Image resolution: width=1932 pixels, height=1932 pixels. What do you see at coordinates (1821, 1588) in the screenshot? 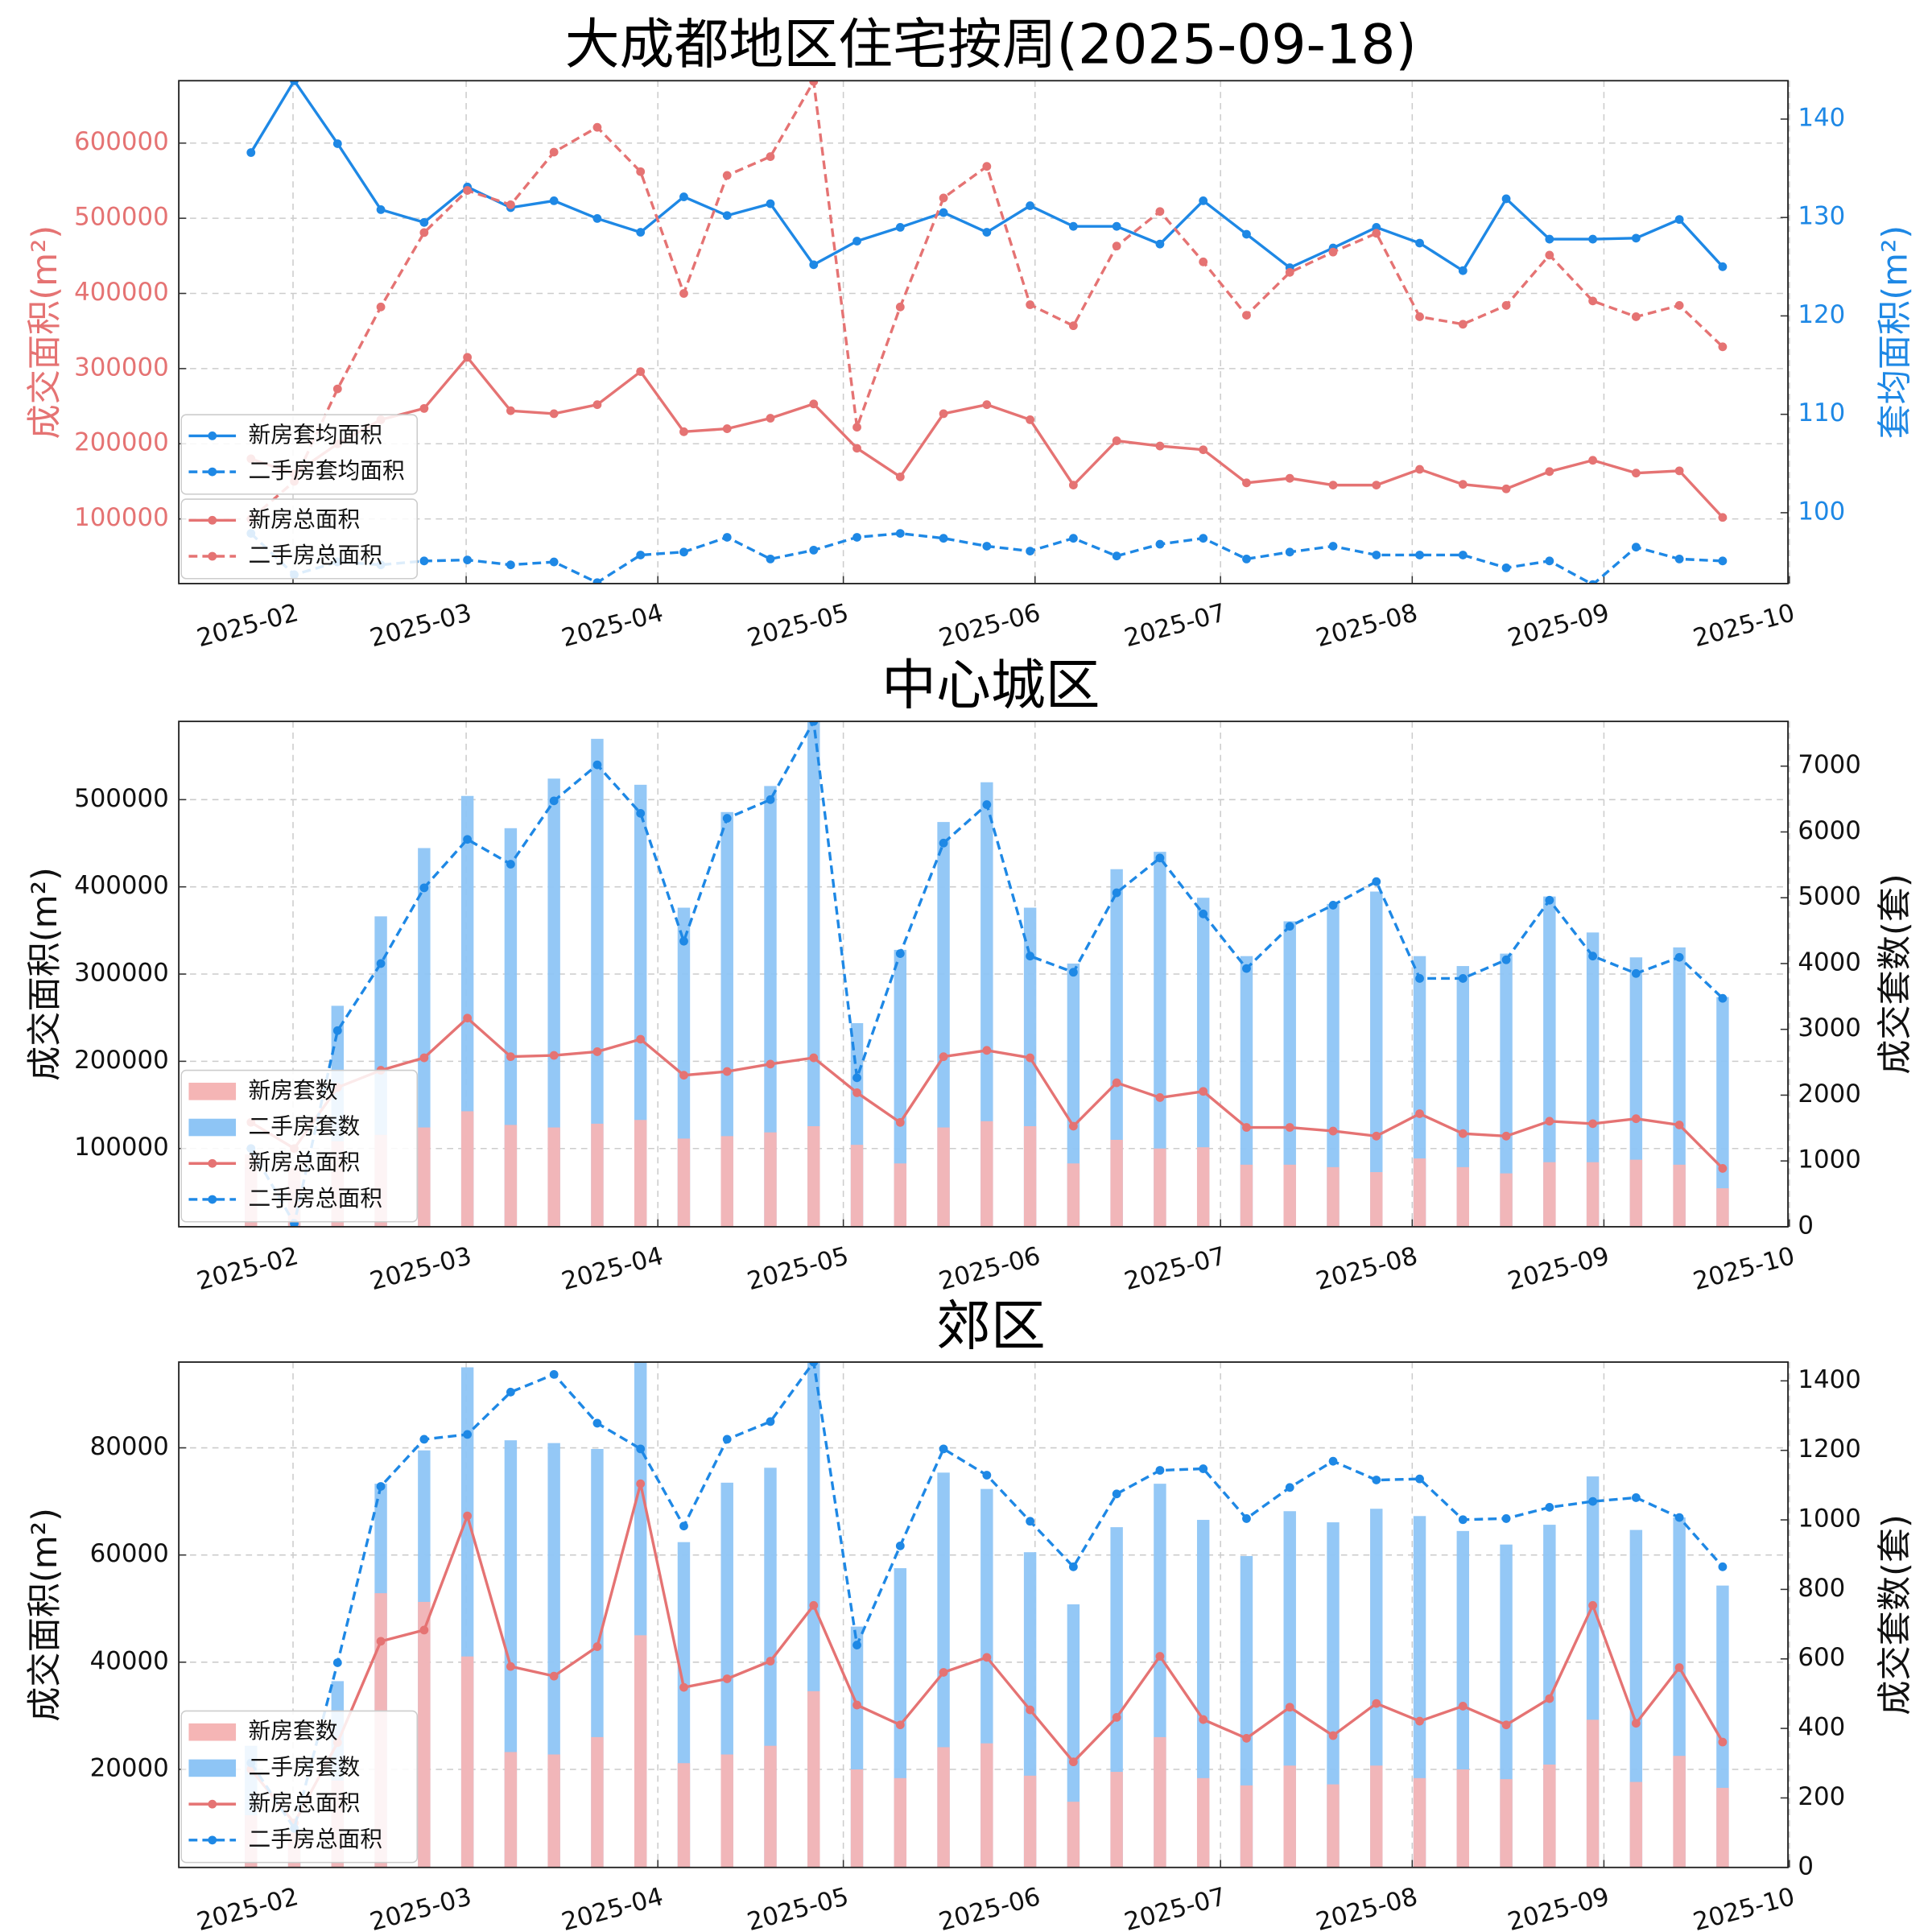
I see `y2-tick-label: 800` at bounding box center [1821, 1588].